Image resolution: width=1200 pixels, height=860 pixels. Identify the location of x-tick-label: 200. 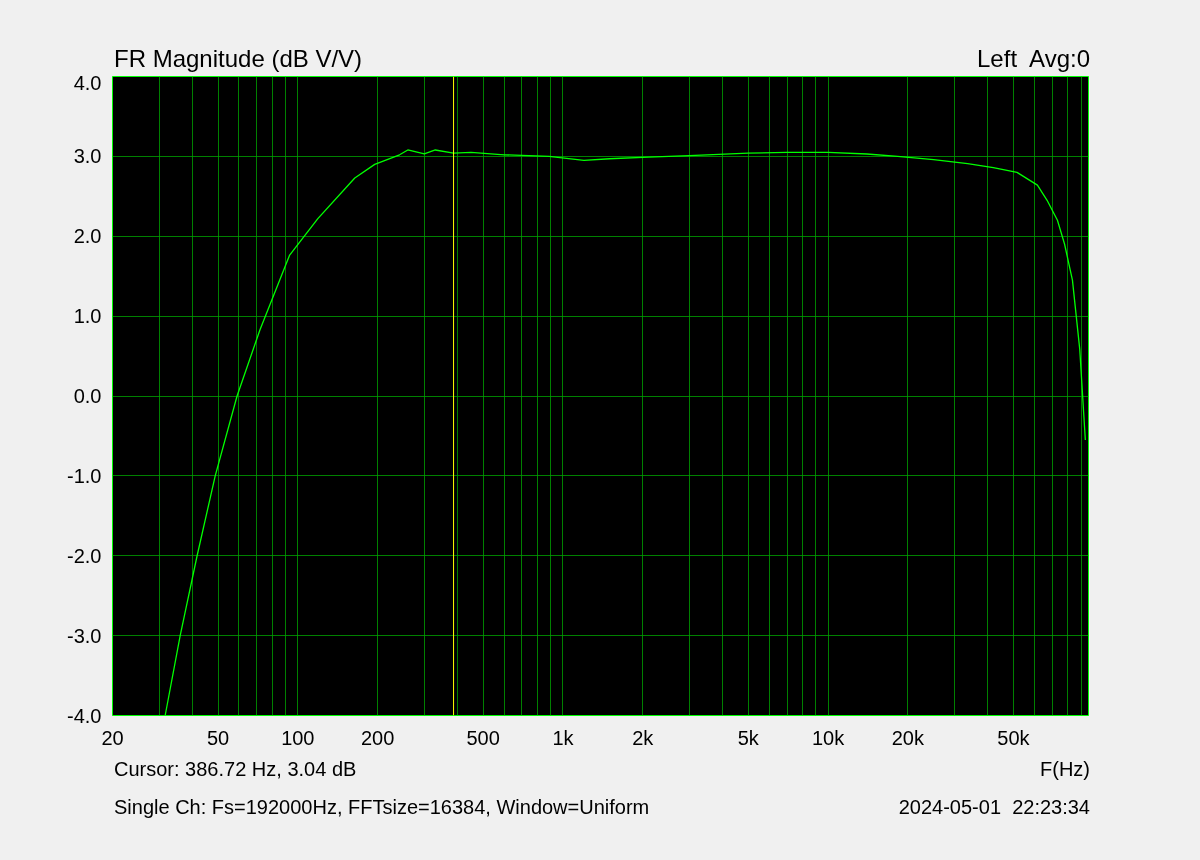
(377, 737).